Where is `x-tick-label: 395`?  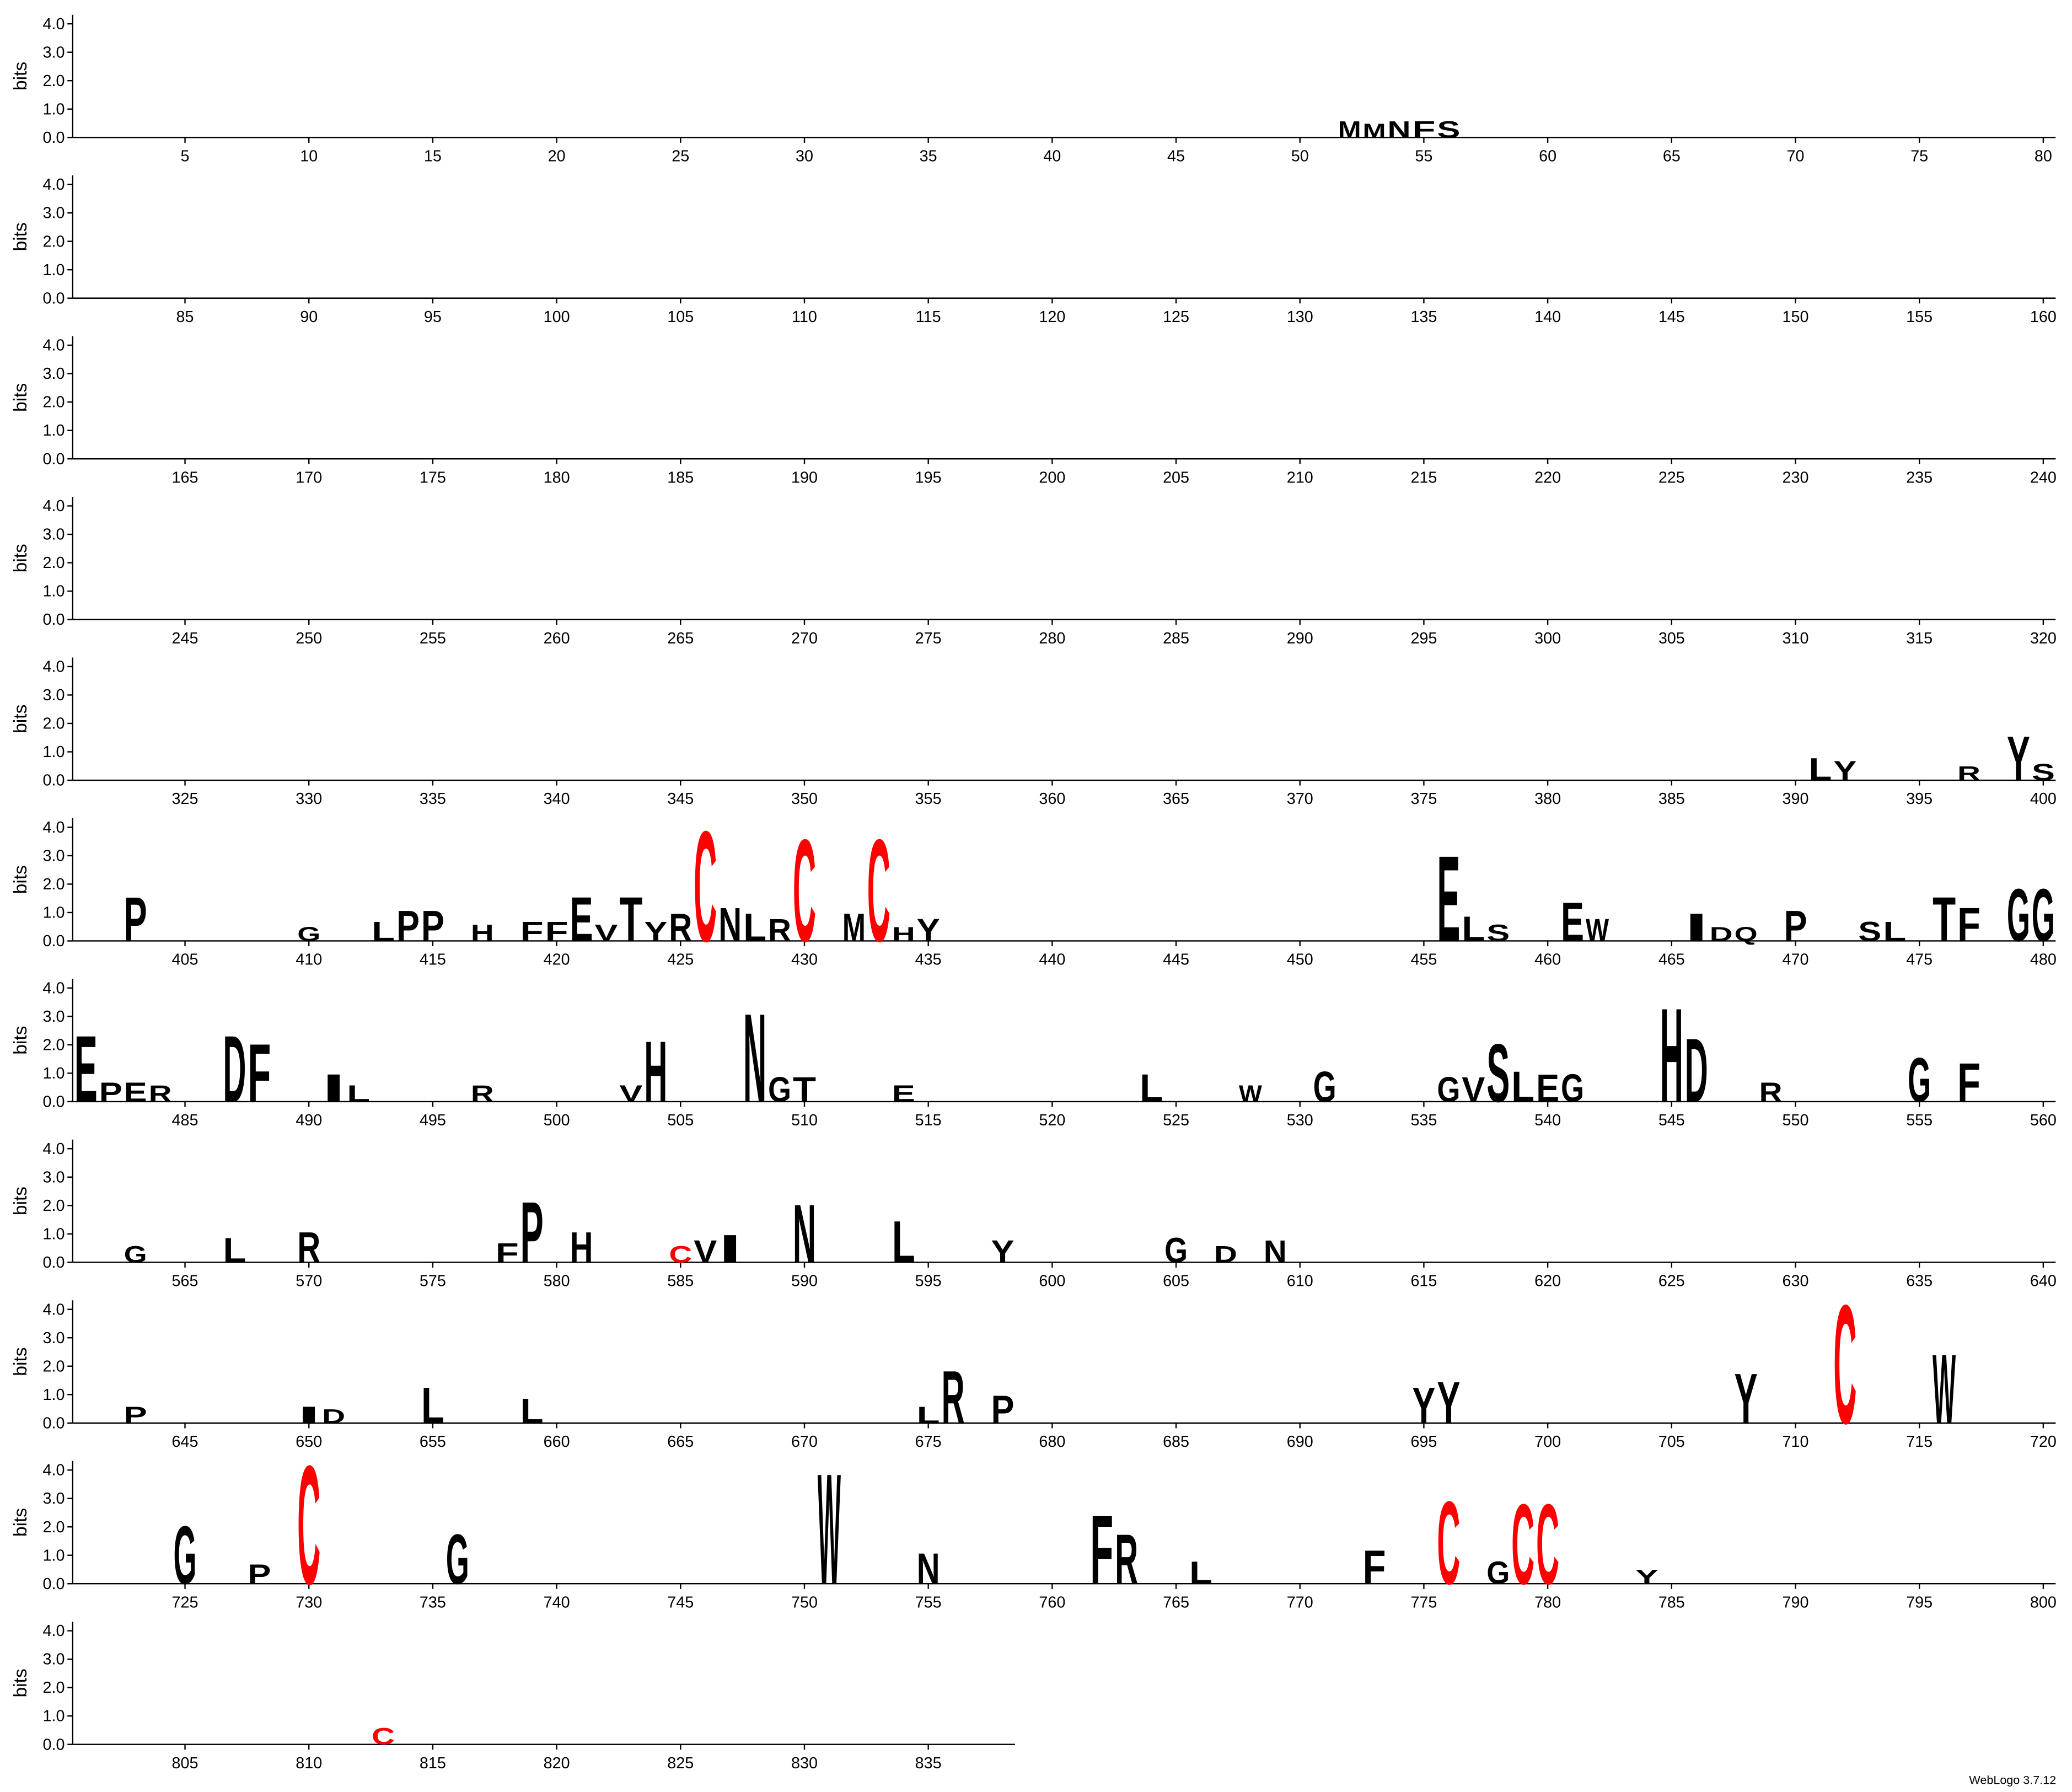 x-tick-label: 395 is located at coordinates (1919, 799).